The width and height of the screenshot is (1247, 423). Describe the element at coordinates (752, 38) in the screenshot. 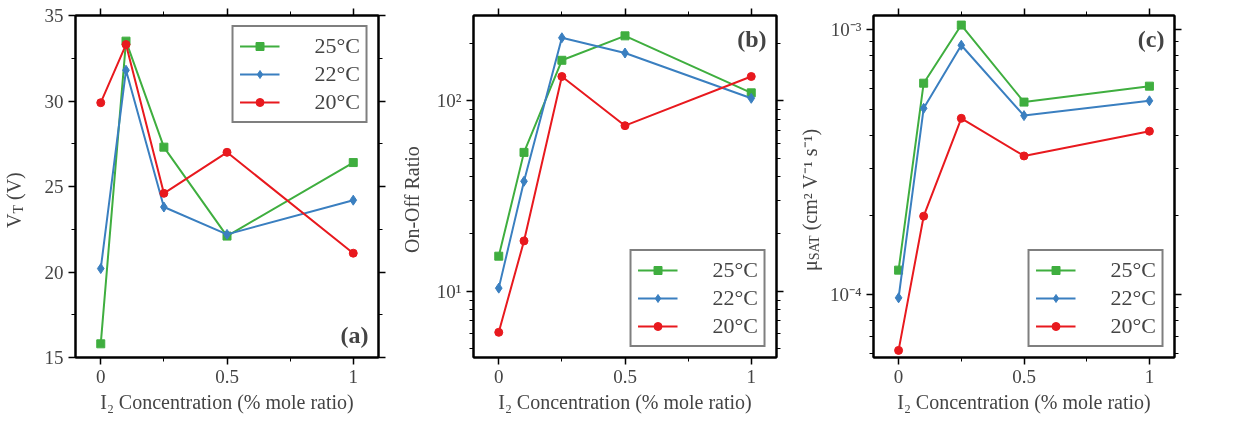

I see `annotation: (b)` at that location.